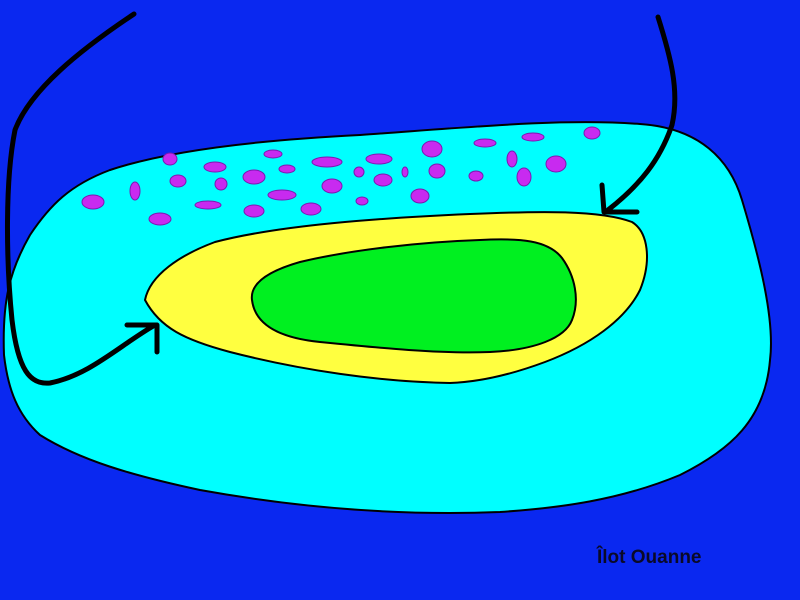  What do you see at coordinates (413, 296) in the screenshot?
I see `vegetation` at bounding box center [413, 296].